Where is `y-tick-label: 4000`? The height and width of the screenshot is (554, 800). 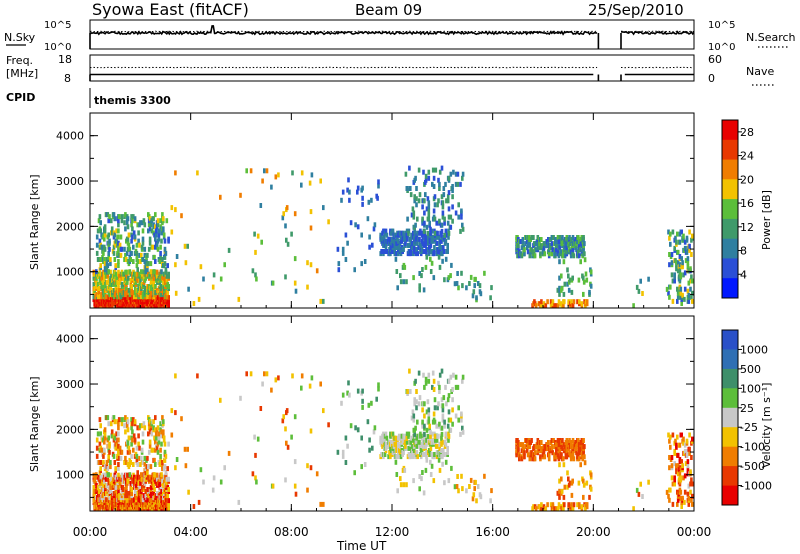
y-tick-label: 4000 is located at coordinates (70, 339).